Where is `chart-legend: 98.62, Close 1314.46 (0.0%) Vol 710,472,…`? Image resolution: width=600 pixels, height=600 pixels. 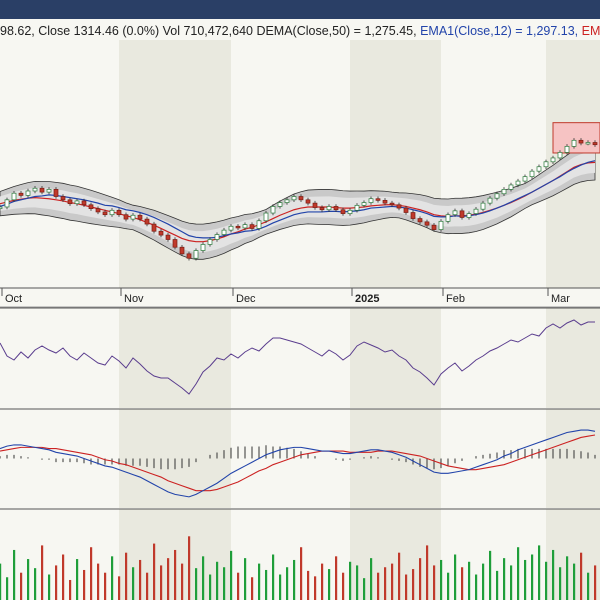 chart-legend: 98.62, Close 1314.46 (0.0%) Vol 710,472,… is located at coordinates (300, 31).